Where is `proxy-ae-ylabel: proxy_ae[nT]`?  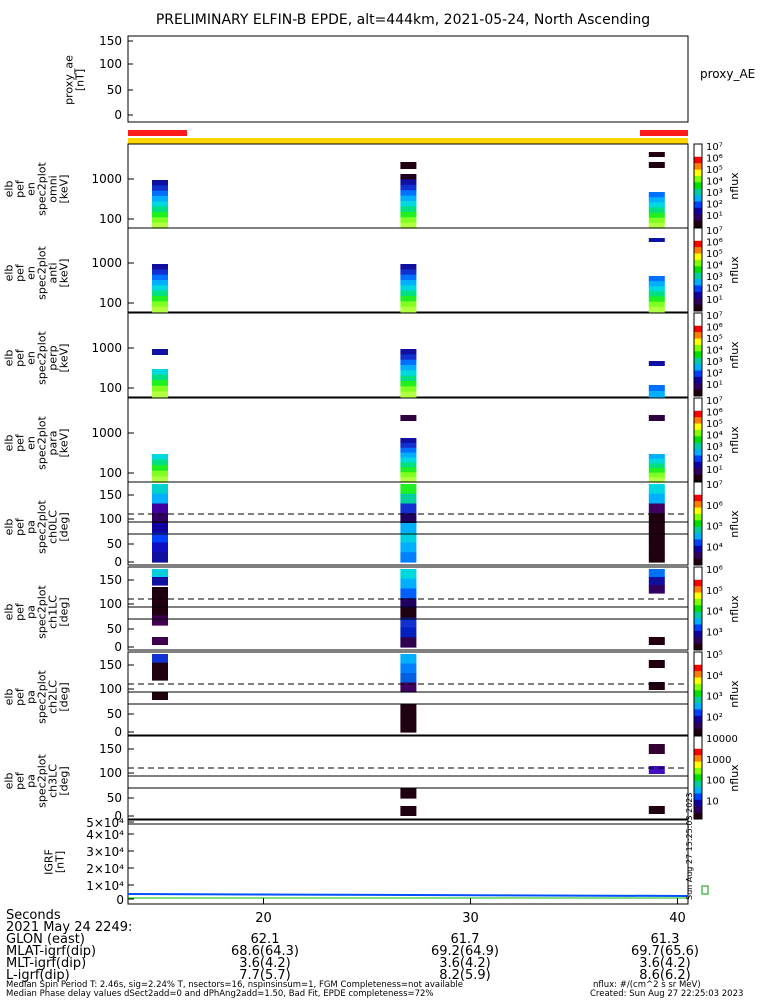
proxy-ae-ylabel: proxy_ae[nT] is located at coordinates (75, 80).